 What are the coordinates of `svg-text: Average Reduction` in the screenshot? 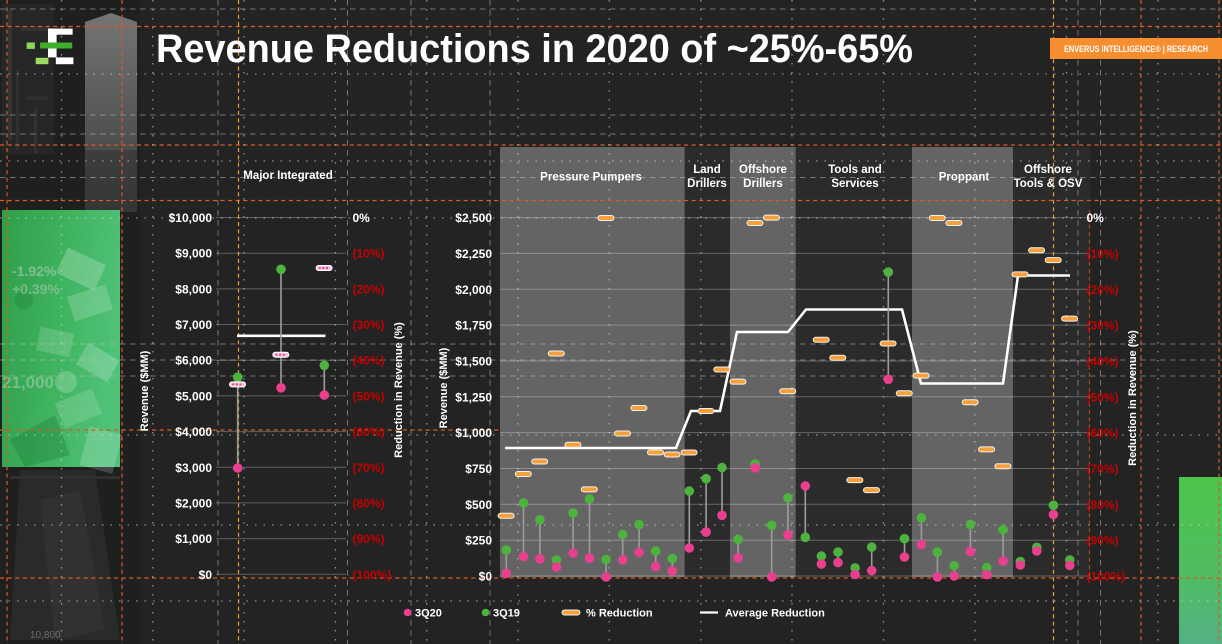 It's located at (775, 614).